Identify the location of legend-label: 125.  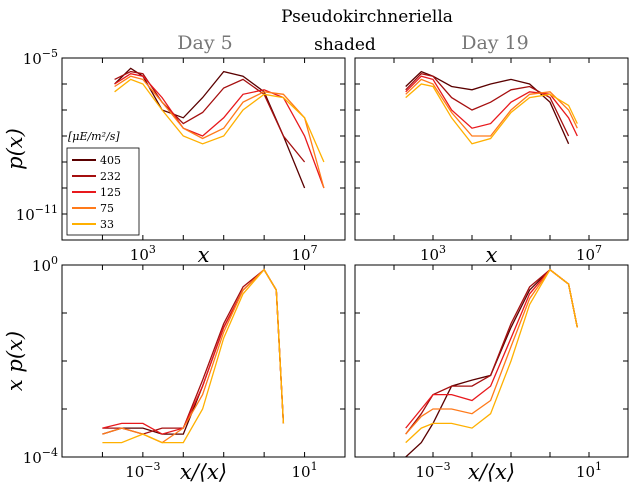
(110, 192).